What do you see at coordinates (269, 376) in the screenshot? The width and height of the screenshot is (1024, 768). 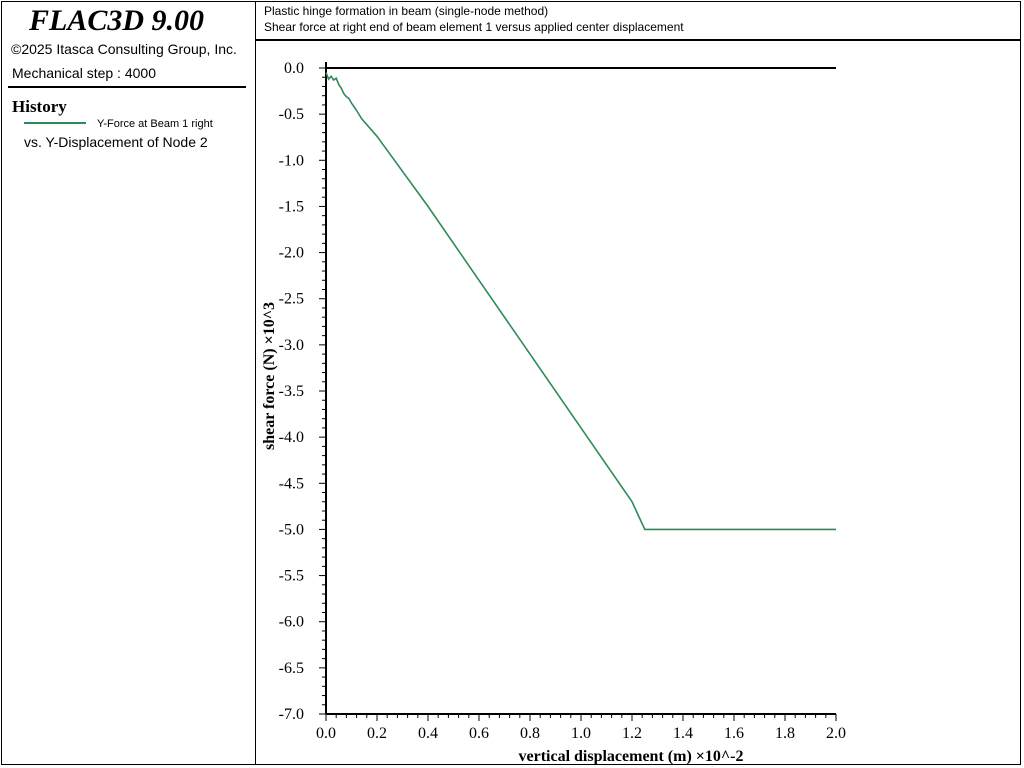 I see `y-axis-label: shear force (N) ×10^3` at bounding box center [269, 376].